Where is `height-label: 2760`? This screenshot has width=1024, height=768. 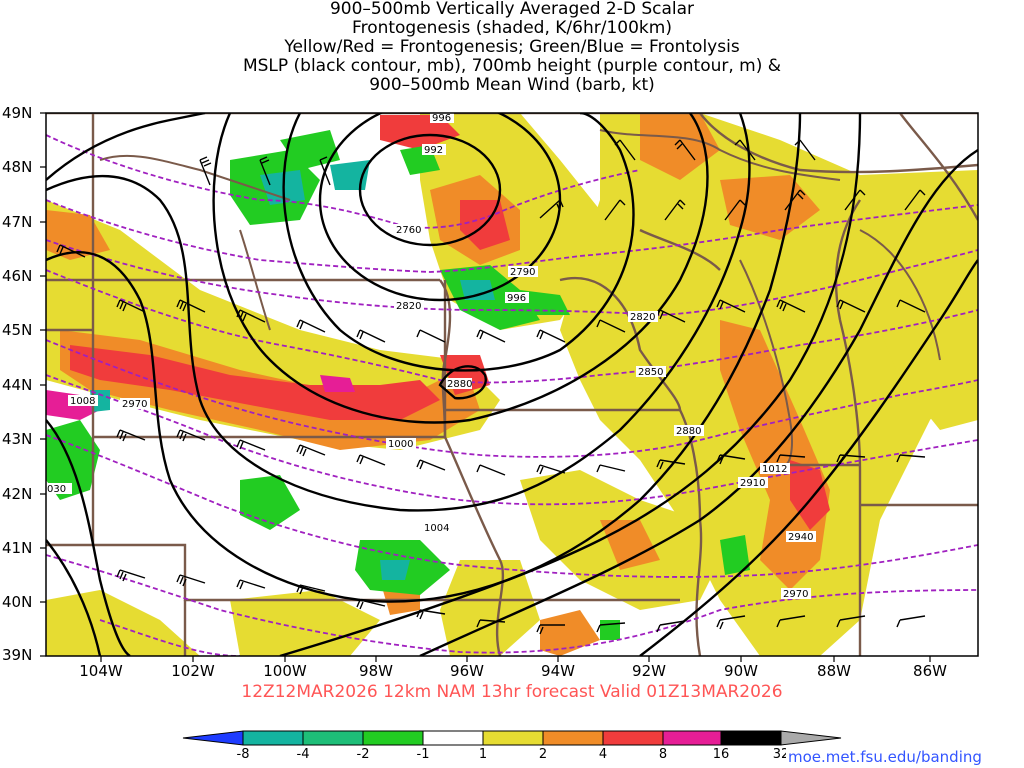 height-label: 2760 is located at coordinates (408, 230).